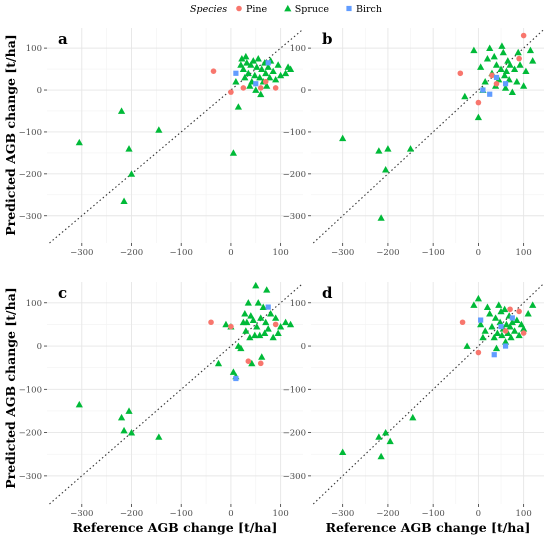 This screenshot has height=540, width=550. I want to click on legend-label-pine: Pine, so click(257, 9).